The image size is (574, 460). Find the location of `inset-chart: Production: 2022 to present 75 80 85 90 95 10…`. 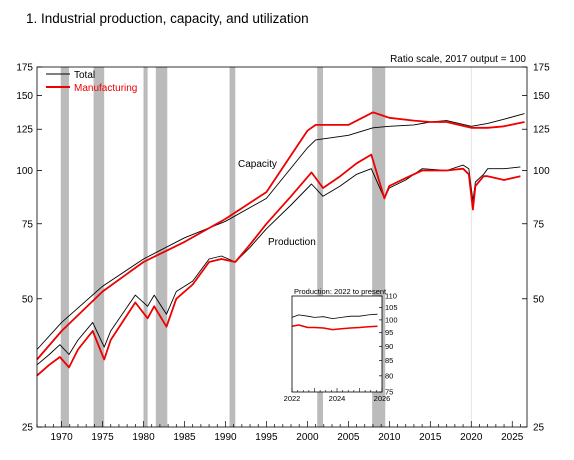

inset-chart: Production: 2022 to present 75 80 85 90 95 10… is located at coordinates (341, 345).